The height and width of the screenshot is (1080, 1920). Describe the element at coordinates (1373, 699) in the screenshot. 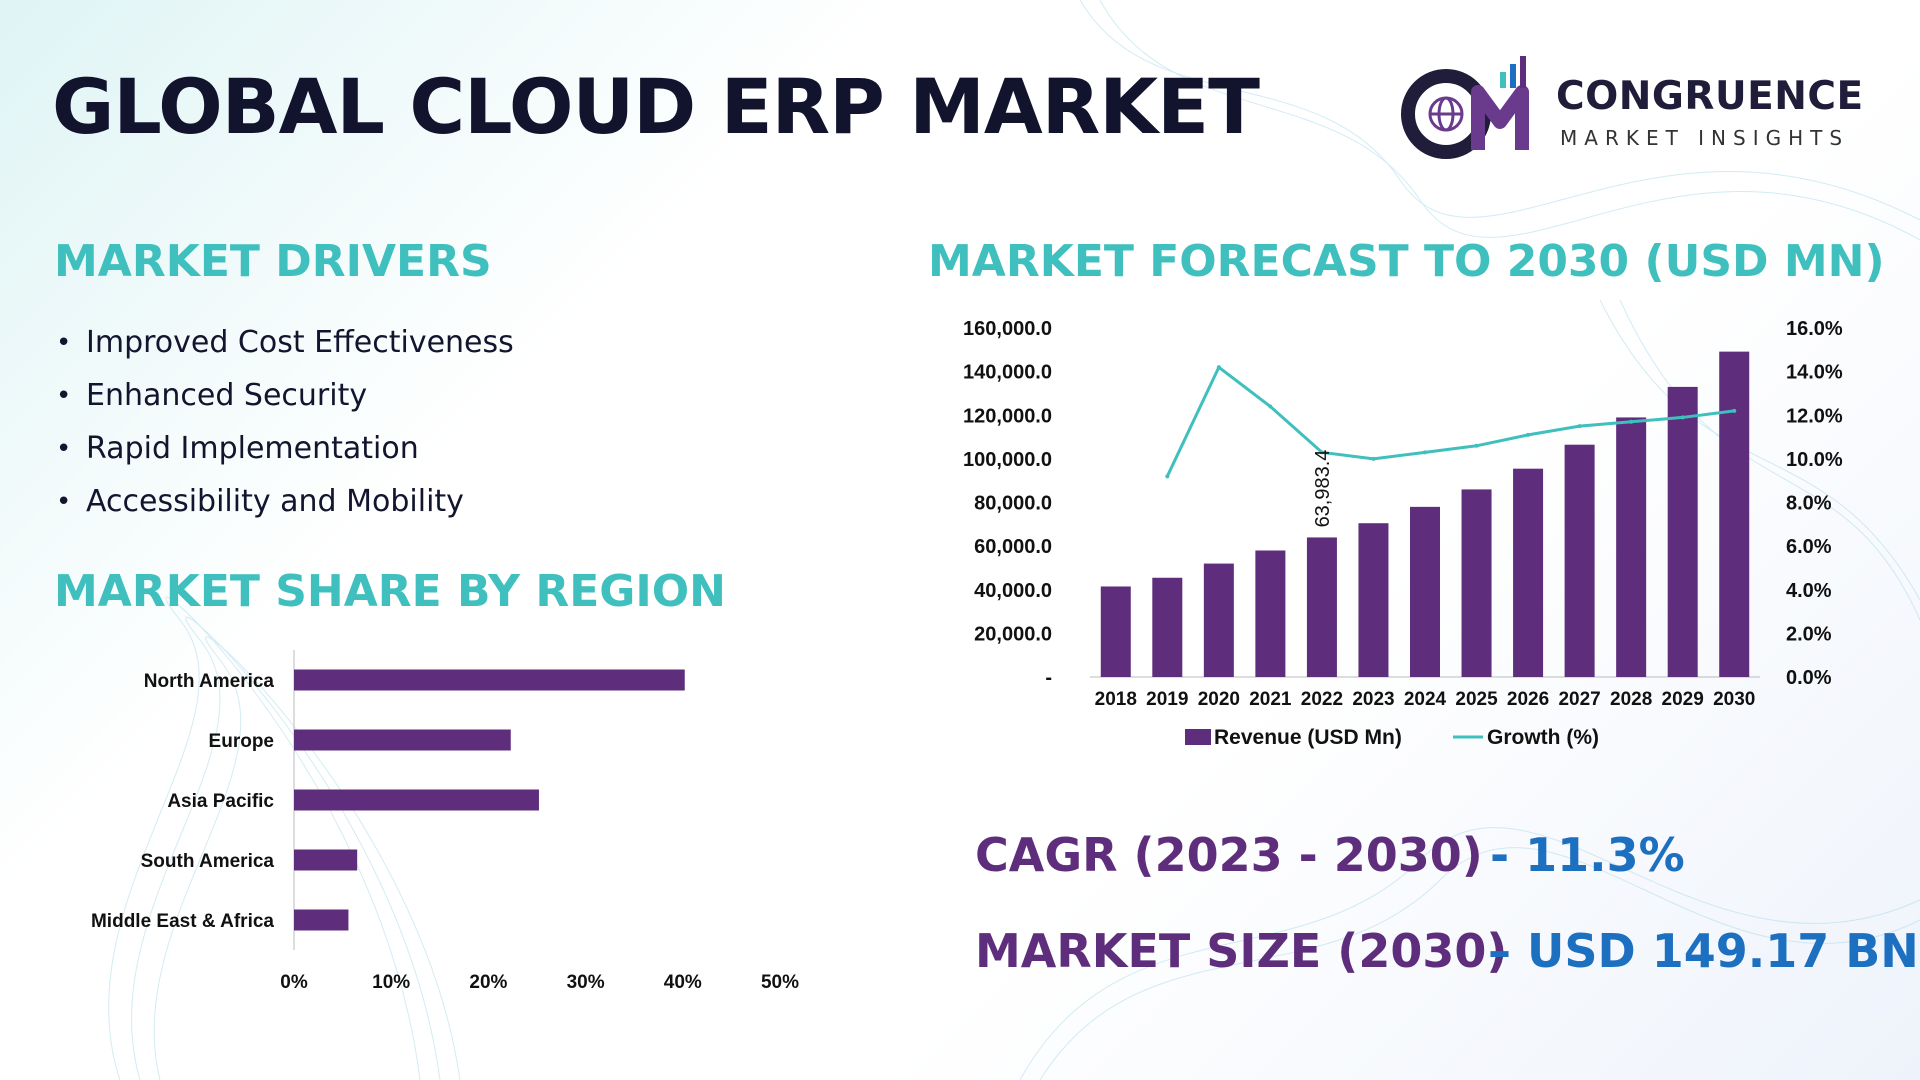

I see `x-tick-label: 2023` at that location.